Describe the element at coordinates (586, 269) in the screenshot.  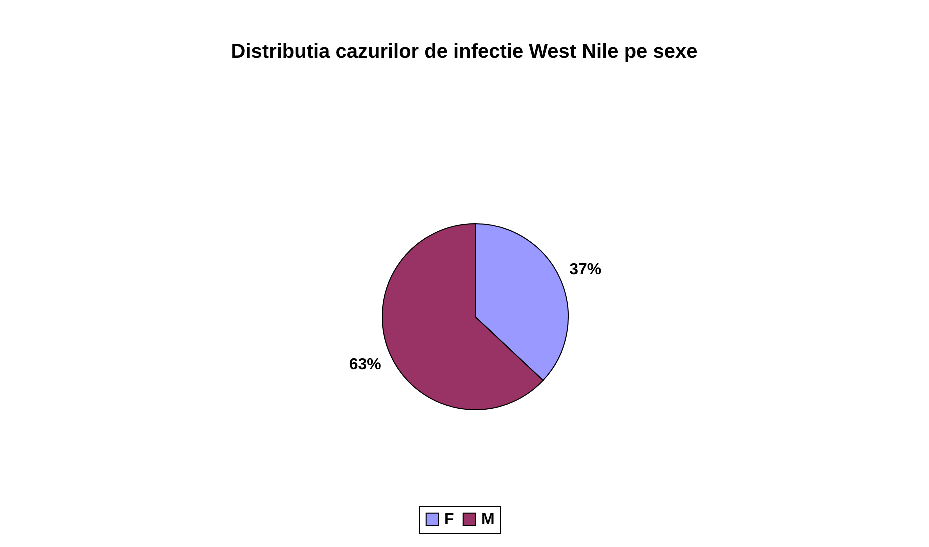
I see `data-label: 37%` at that location.